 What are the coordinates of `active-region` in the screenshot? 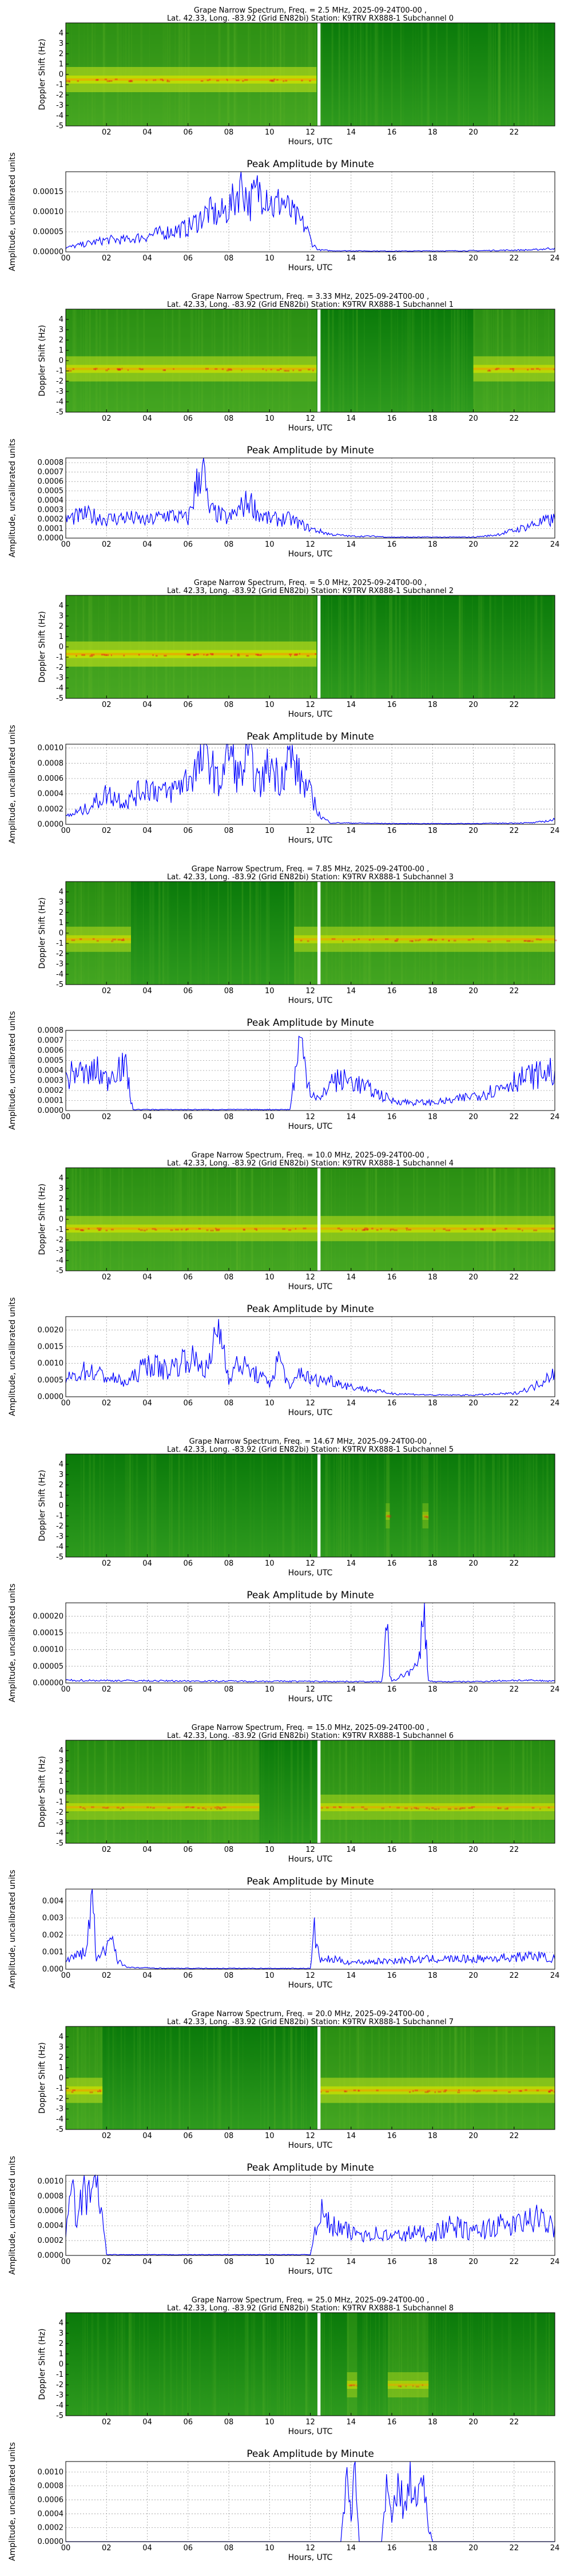 It's located at (163, 1791).